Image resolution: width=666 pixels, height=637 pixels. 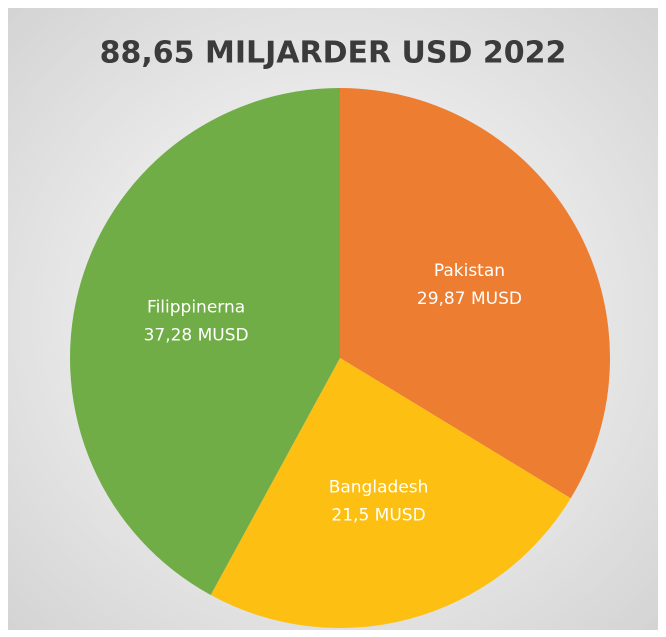 What do you see at coordinates (469, 299) in the screenshot?
I see `slice-value-label: 29,87 MUSD` at bounding box center [469, 299].